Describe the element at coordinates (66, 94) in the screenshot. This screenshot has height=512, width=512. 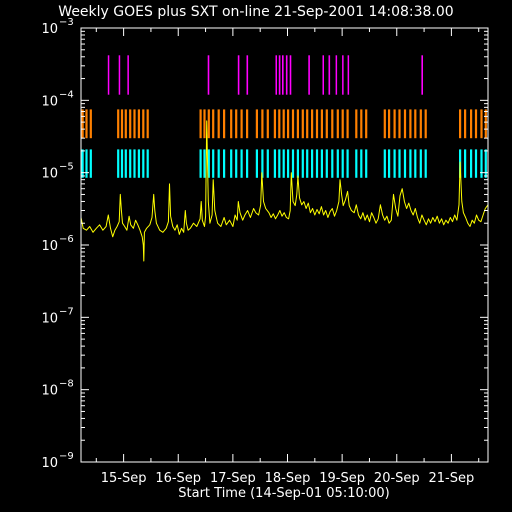
I see `y-tick-exponent: −4` at that location.